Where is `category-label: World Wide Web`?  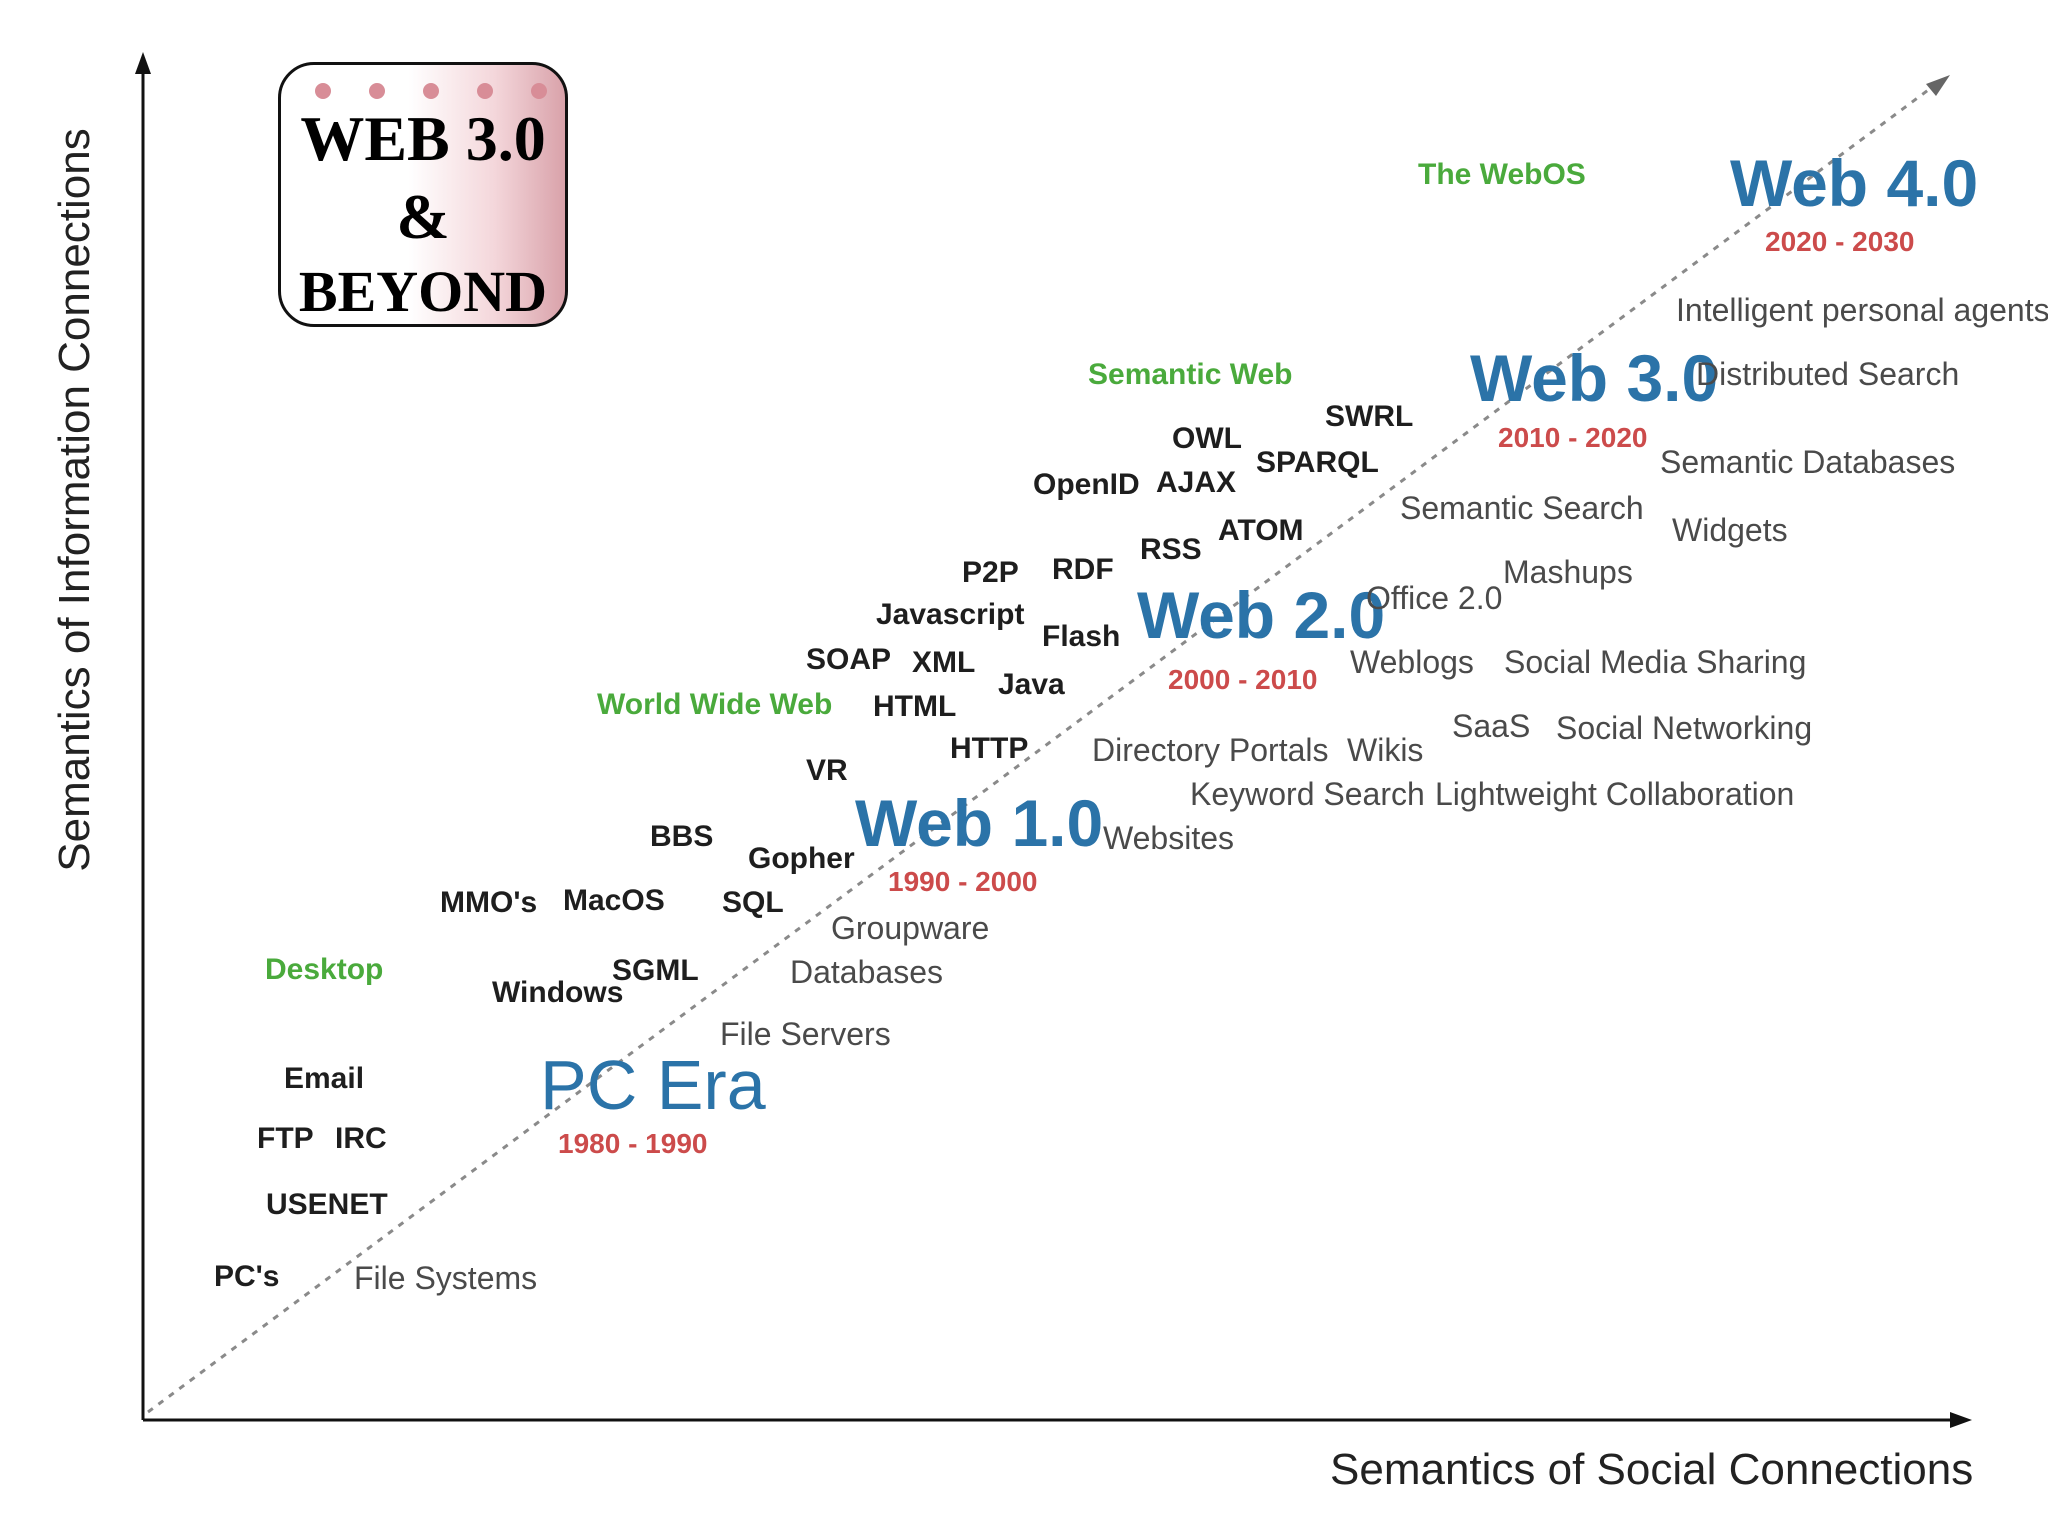 category-label: World Wide Web is located at coordinates (715, 704).